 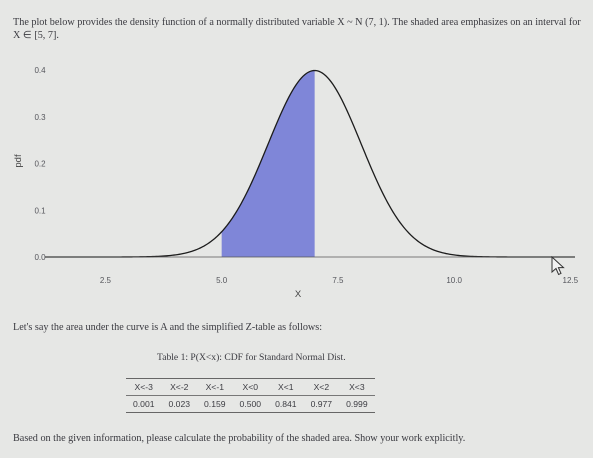 I want to click on z-table-header-row: X<-3 X<-2 X<-1 X<0 X<1 X<2 X<3, so click(x=250, y=387).